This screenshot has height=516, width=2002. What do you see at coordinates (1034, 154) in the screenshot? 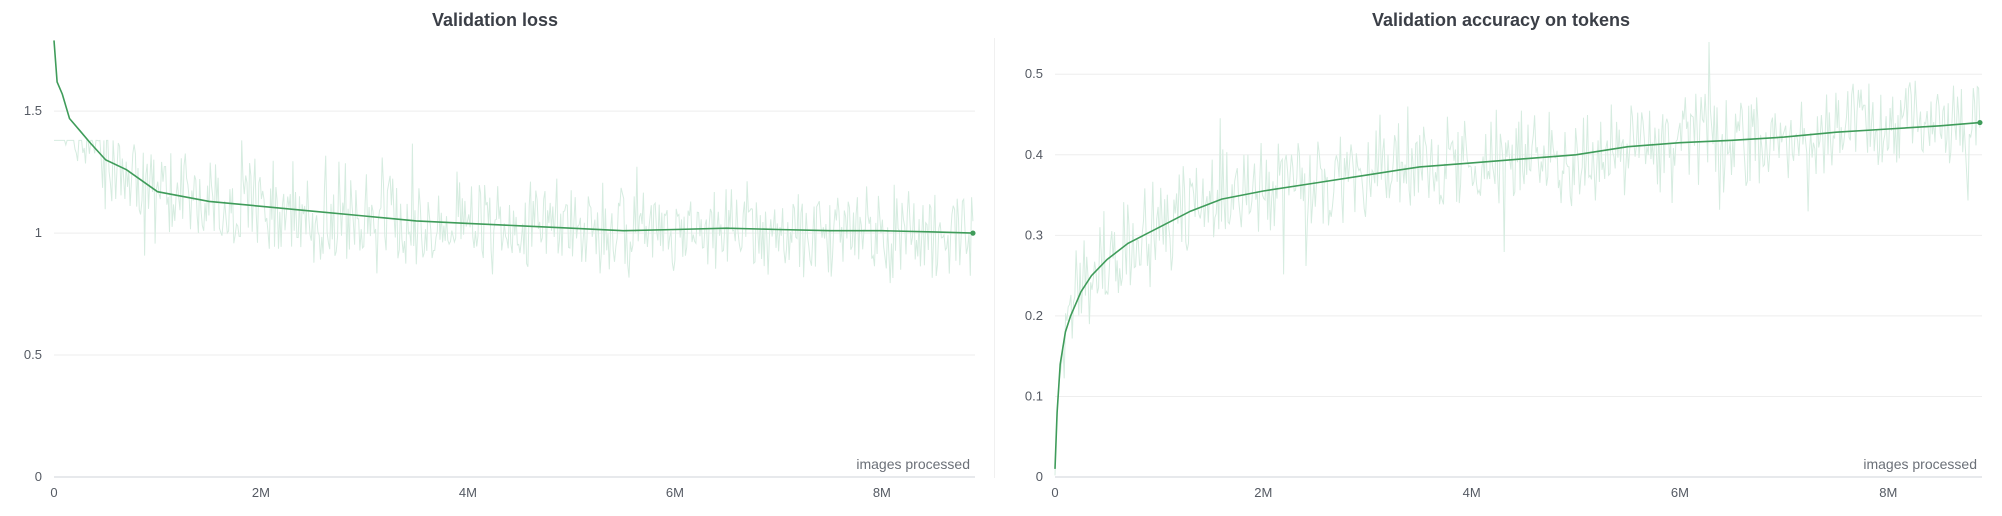
I see `y-tick-label: 0.4` at bounding box center [1034, 154].